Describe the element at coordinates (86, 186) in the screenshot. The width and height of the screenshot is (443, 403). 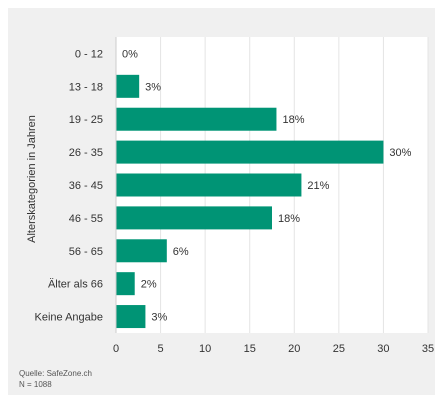
I see `y-tick-label: 36 - 45` at that location.